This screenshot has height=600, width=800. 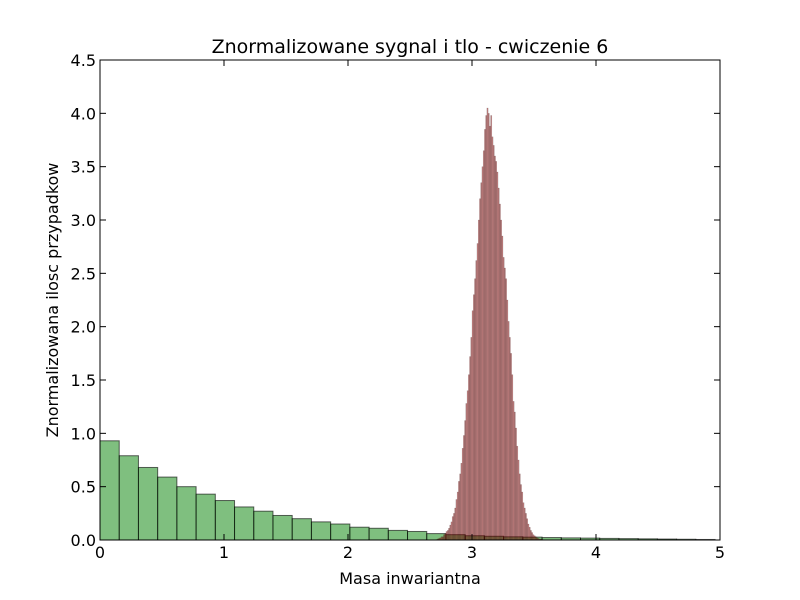 I want to click on x-tick-label: 1, so click(x=224, y=552).